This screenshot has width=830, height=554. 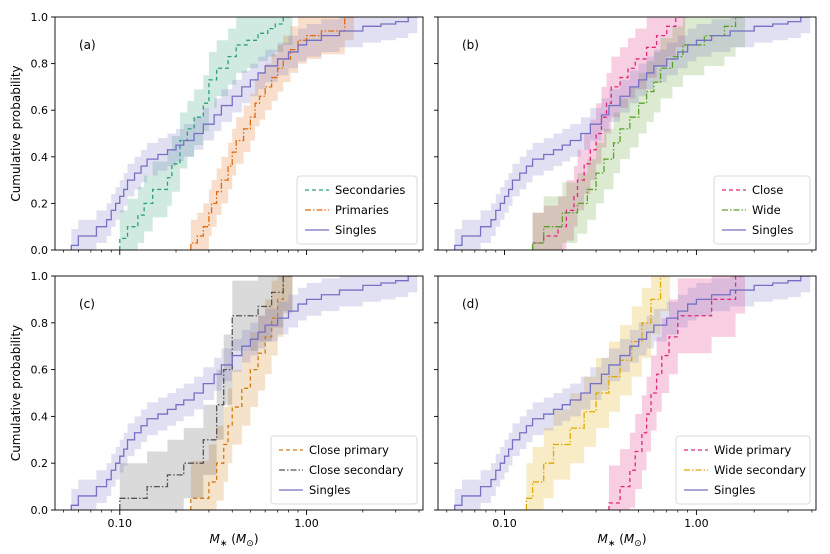 What do you see at coordinates (608, 133) in the screenshot?
I see `series-line-close` at bounding box center [608, 133].